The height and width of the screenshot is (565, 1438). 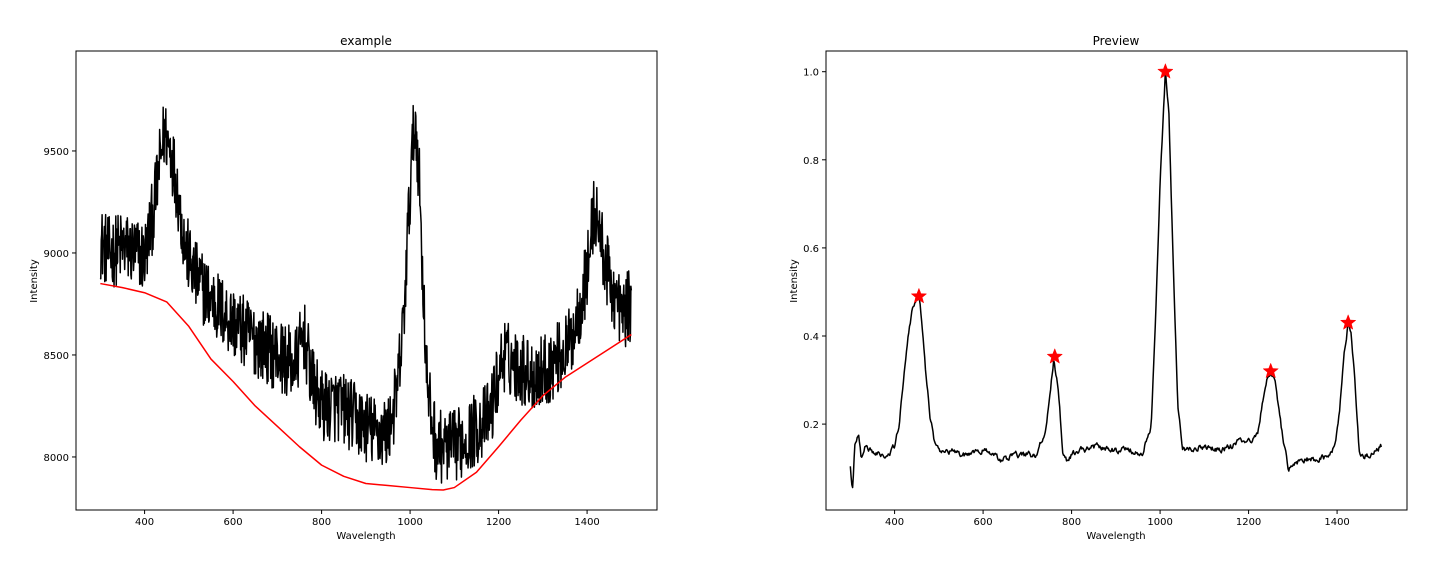 I want to click on right-x-tick-label: 400, so click(x=894, y=522).